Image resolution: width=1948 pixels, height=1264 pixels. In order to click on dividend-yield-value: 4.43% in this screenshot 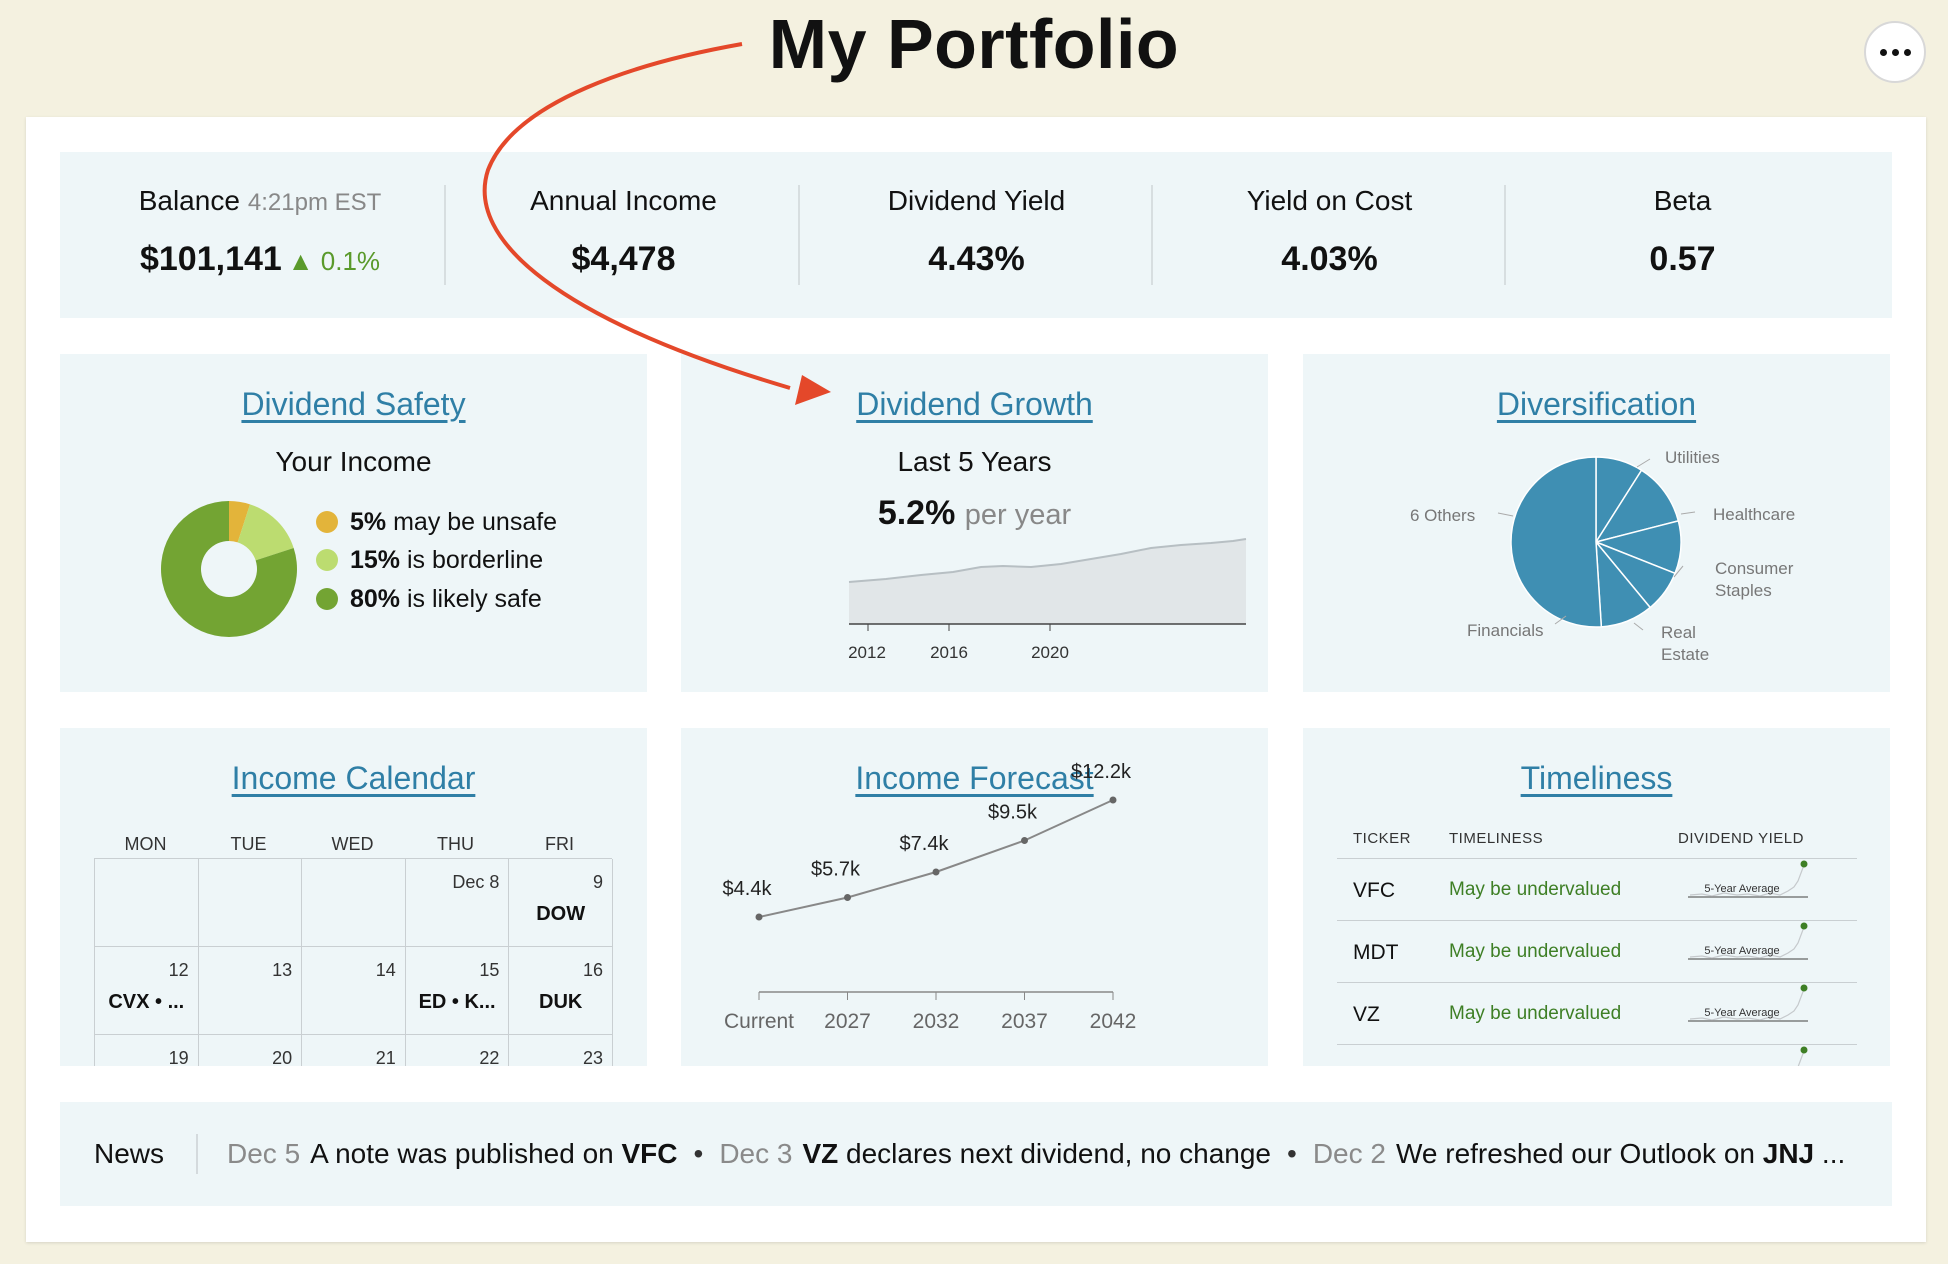, I will do `click(976, 259)`.